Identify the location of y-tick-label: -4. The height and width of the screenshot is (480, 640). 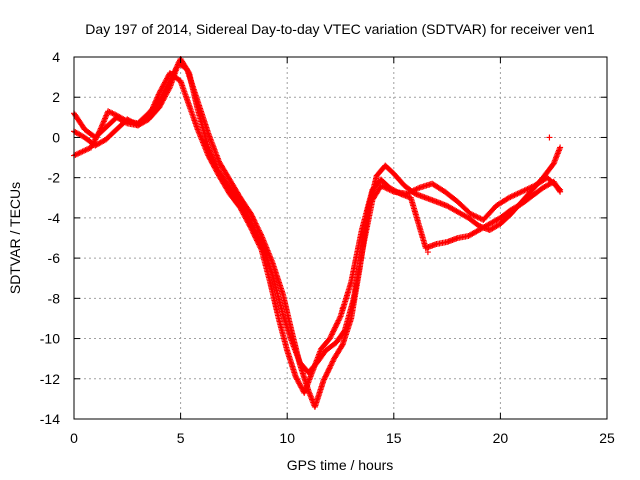
(54, 218).